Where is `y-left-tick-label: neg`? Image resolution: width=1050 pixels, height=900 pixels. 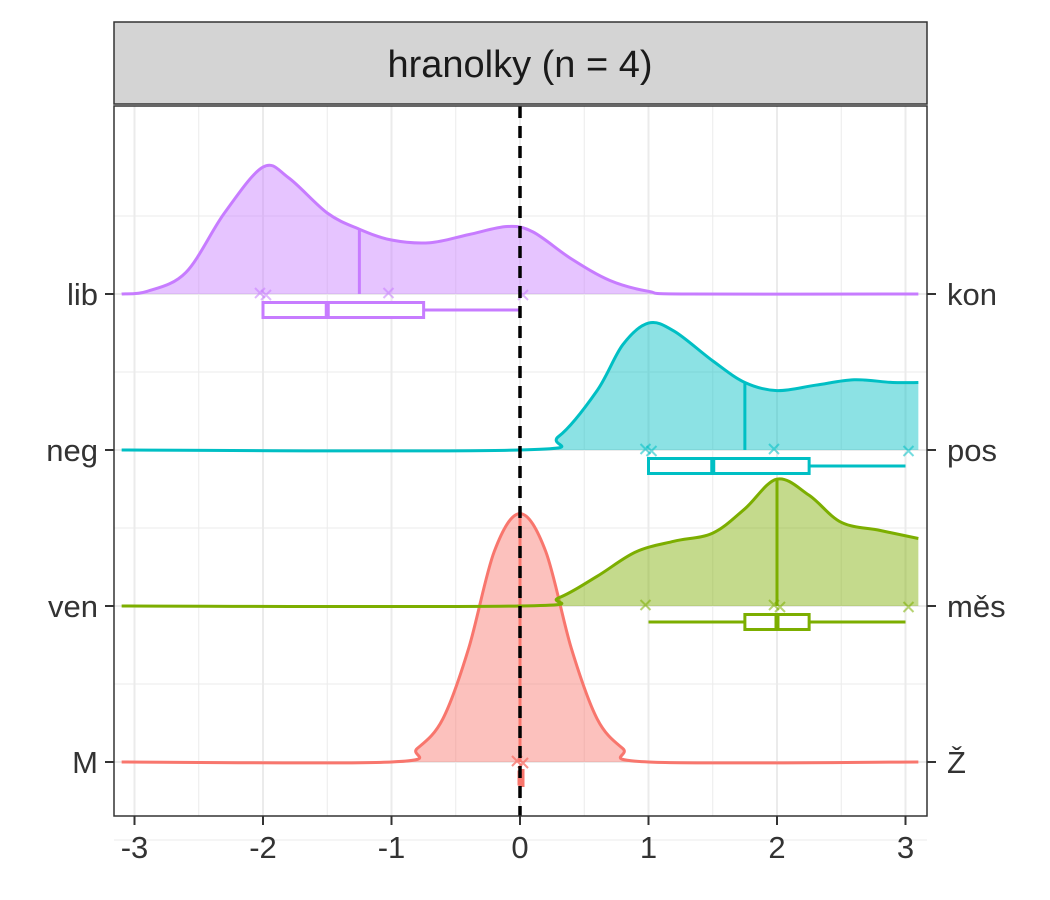
y-left-tick-label: neg is located at coordinates (72, 450).